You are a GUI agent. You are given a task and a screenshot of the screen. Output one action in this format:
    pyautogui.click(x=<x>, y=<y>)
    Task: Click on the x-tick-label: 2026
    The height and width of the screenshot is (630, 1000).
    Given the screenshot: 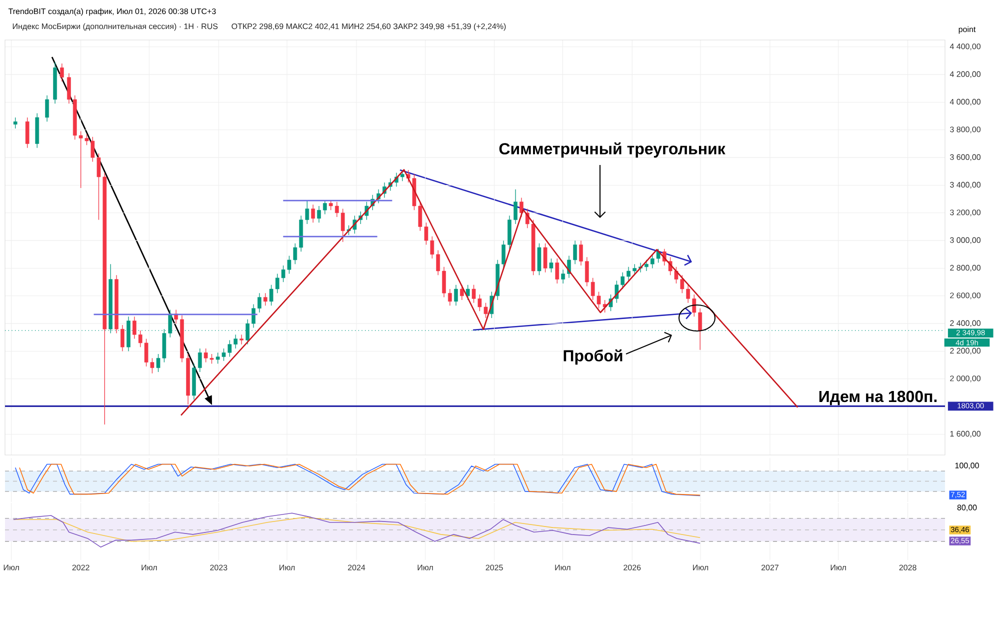 What is the action you would take?
    pyautogui.click(x=632, y=567)
    